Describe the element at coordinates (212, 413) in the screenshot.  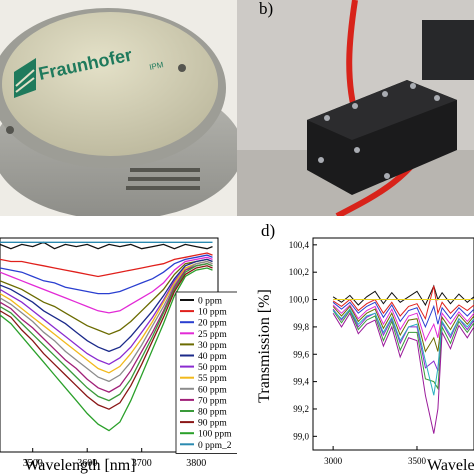
I see `legend-entry: 80 ppm` at that location.